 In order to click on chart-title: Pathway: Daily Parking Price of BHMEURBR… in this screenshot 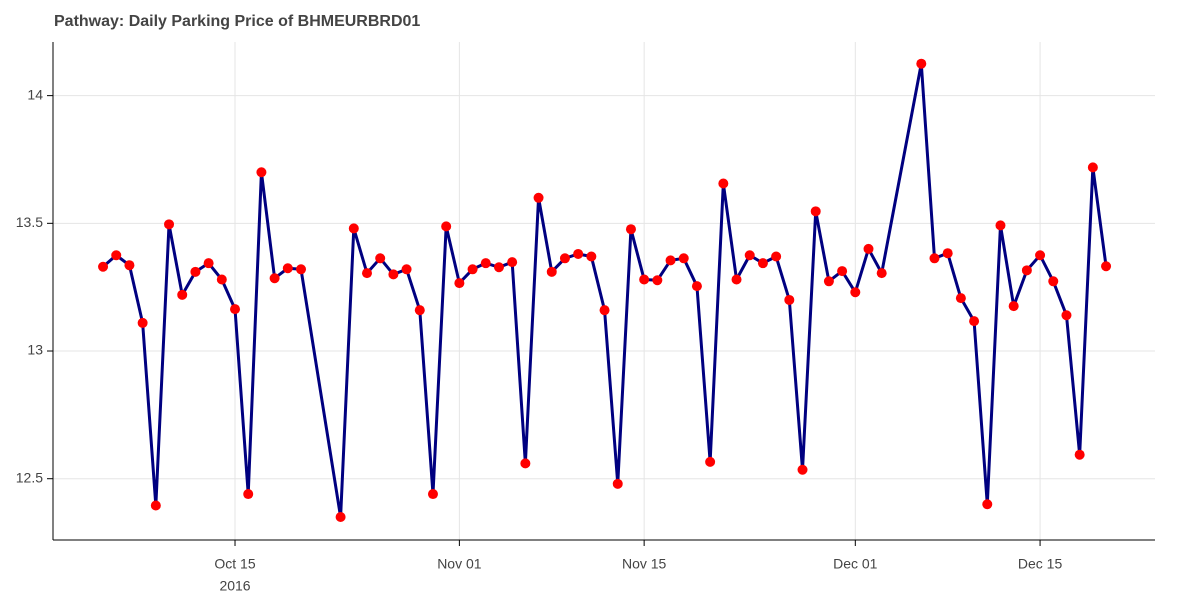, I will do `click(237, 21)`.